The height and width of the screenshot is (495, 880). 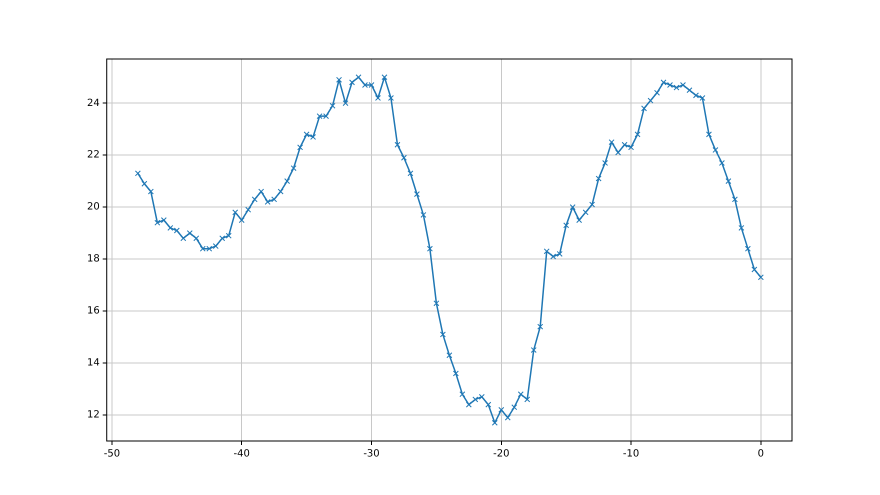 What do you see at coordinates (93, 155) in the screenshot?
I see `y-tick-label: 22` at bounding box center [93, 155].